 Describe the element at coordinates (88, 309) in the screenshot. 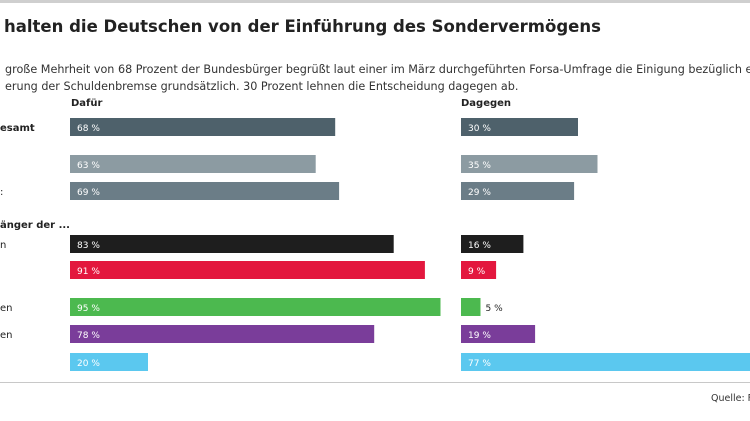

I see `value-label-dafuer: 95 %` at that location.